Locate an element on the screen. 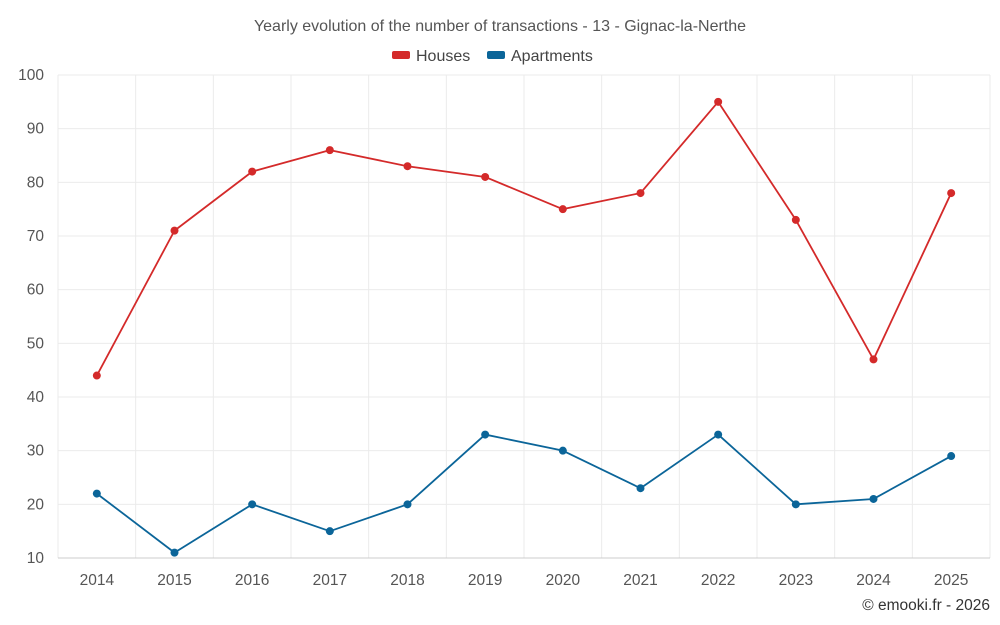 This screenshot has width=1000, height=625. legend-swatch-apartments is located at coordinates (496, 55).